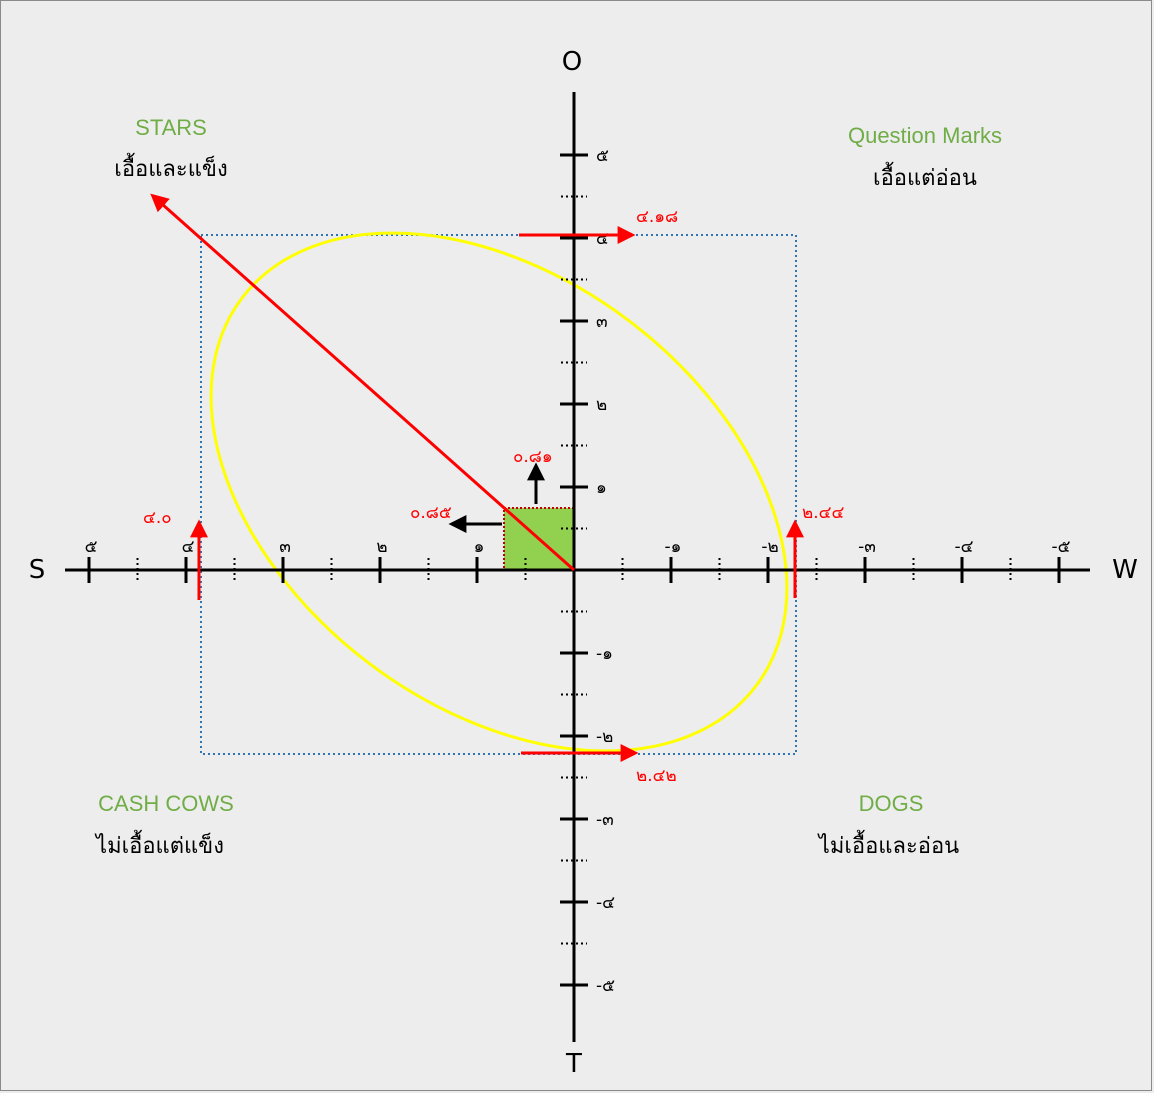  Describe the element at coordinates (362, 382) in the screenshot. I see `strategy-vector-arrow` at that location.